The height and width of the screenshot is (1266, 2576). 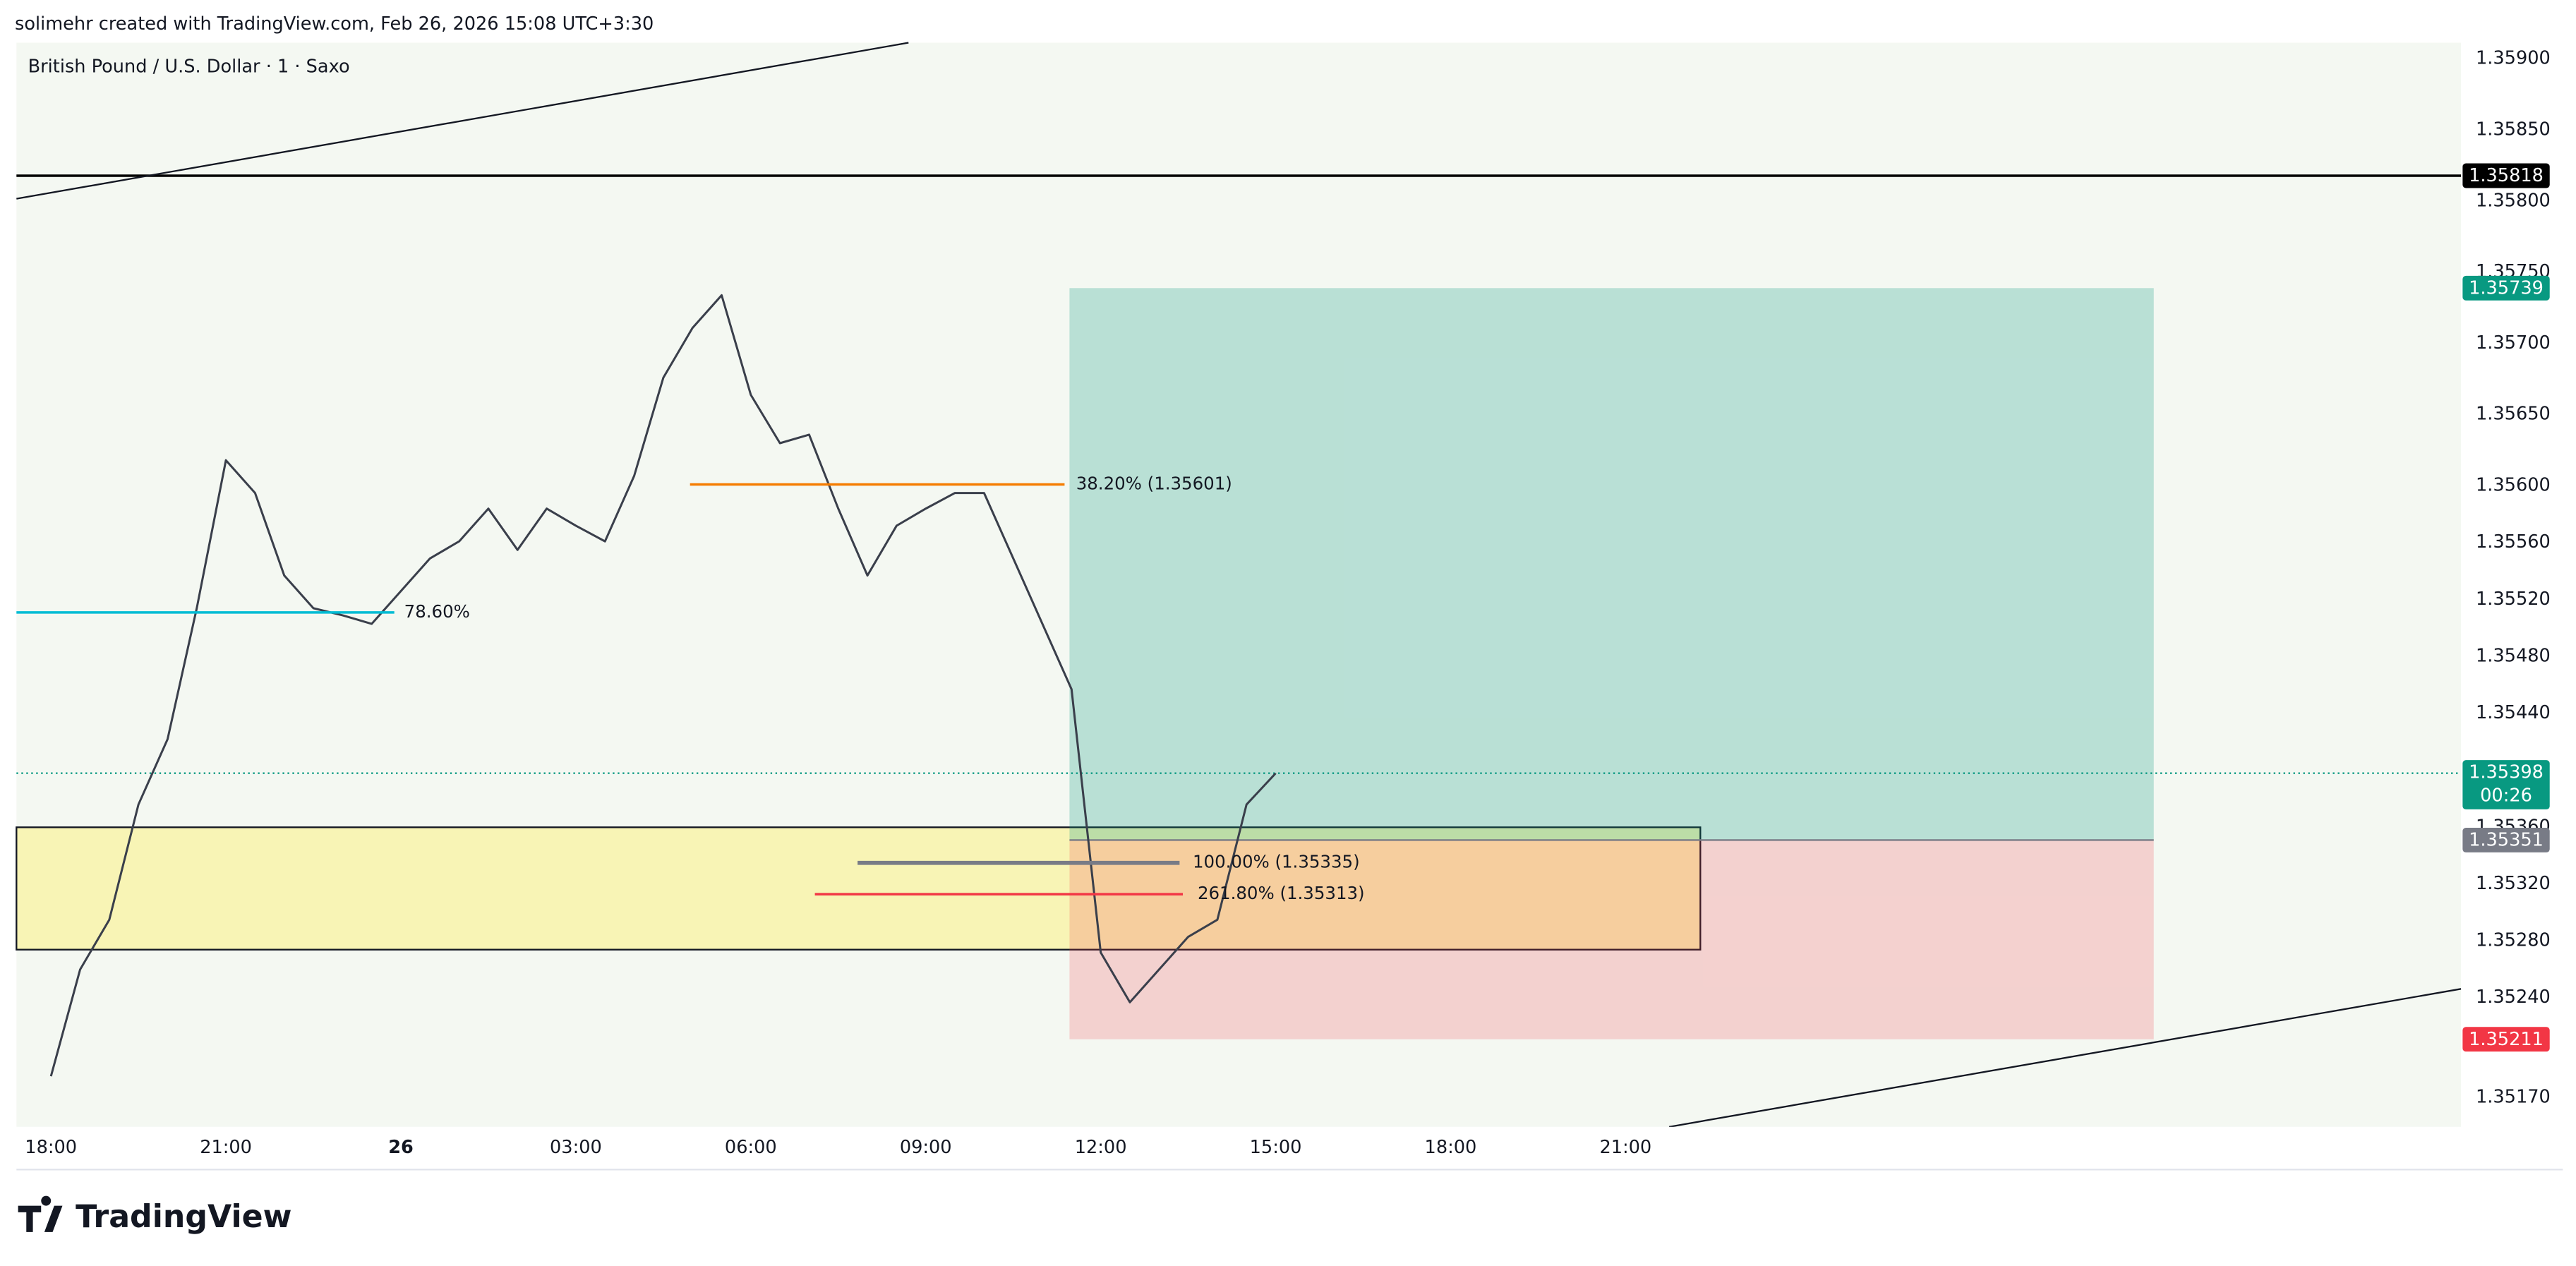 I want to click on y-tick-label: 1.35800, so click(x=2513, y=200).